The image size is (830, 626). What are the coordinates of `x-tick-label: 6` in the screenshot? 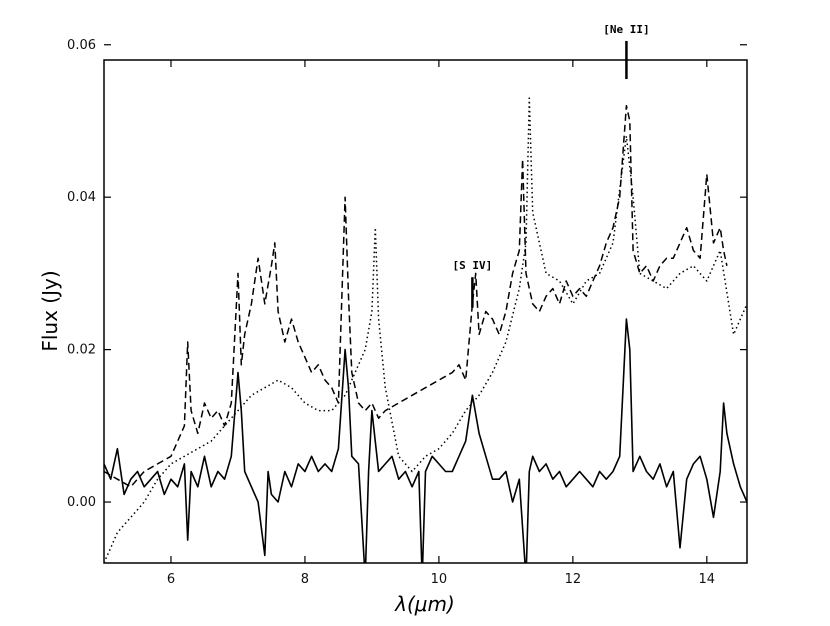 It's located at (171, 579).